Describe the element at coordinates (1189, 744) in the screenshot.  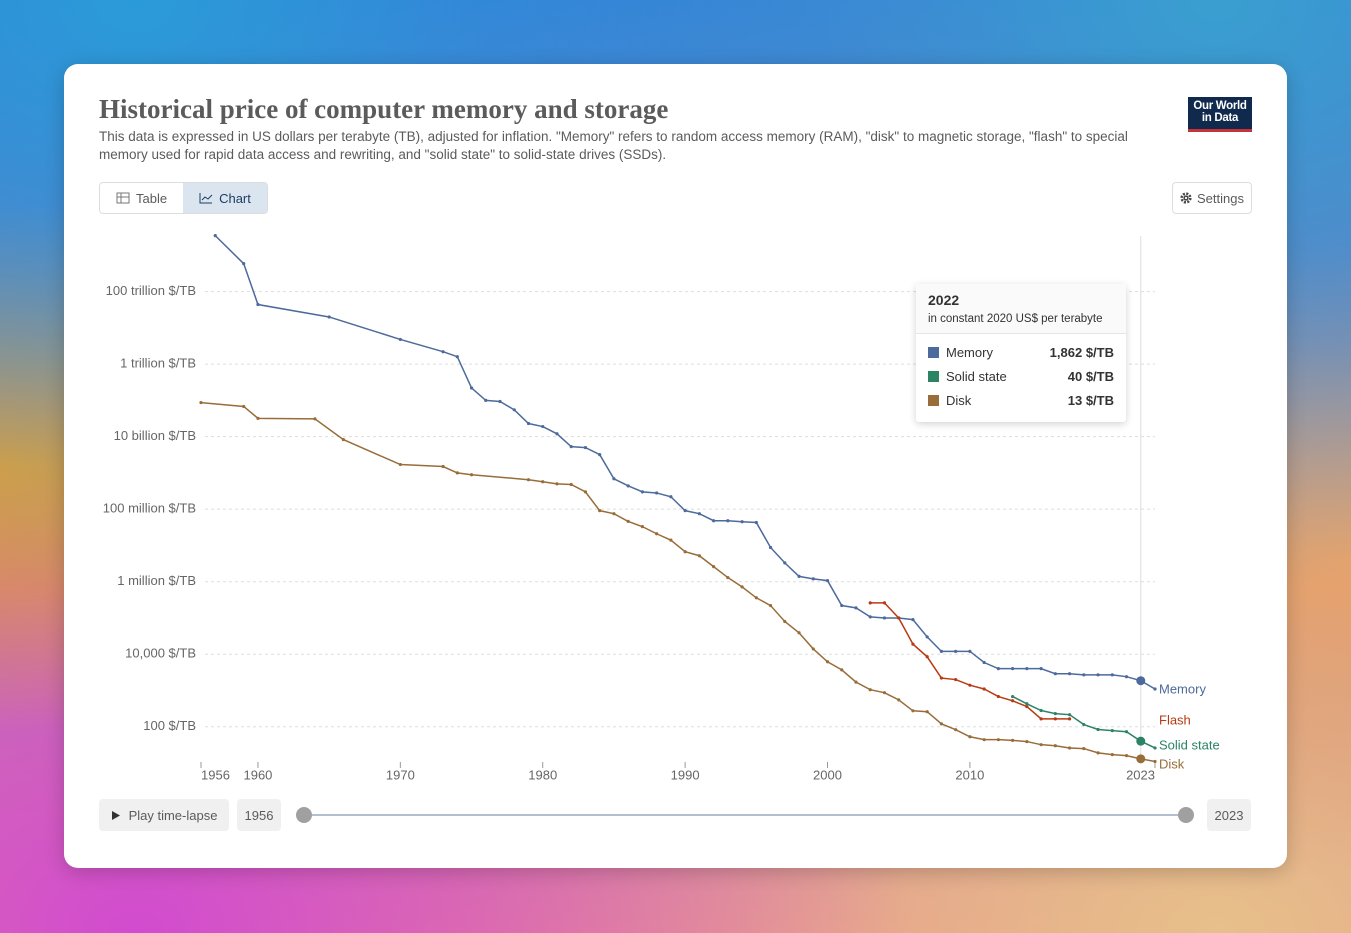
I see `series-label: Solid state` at that location.